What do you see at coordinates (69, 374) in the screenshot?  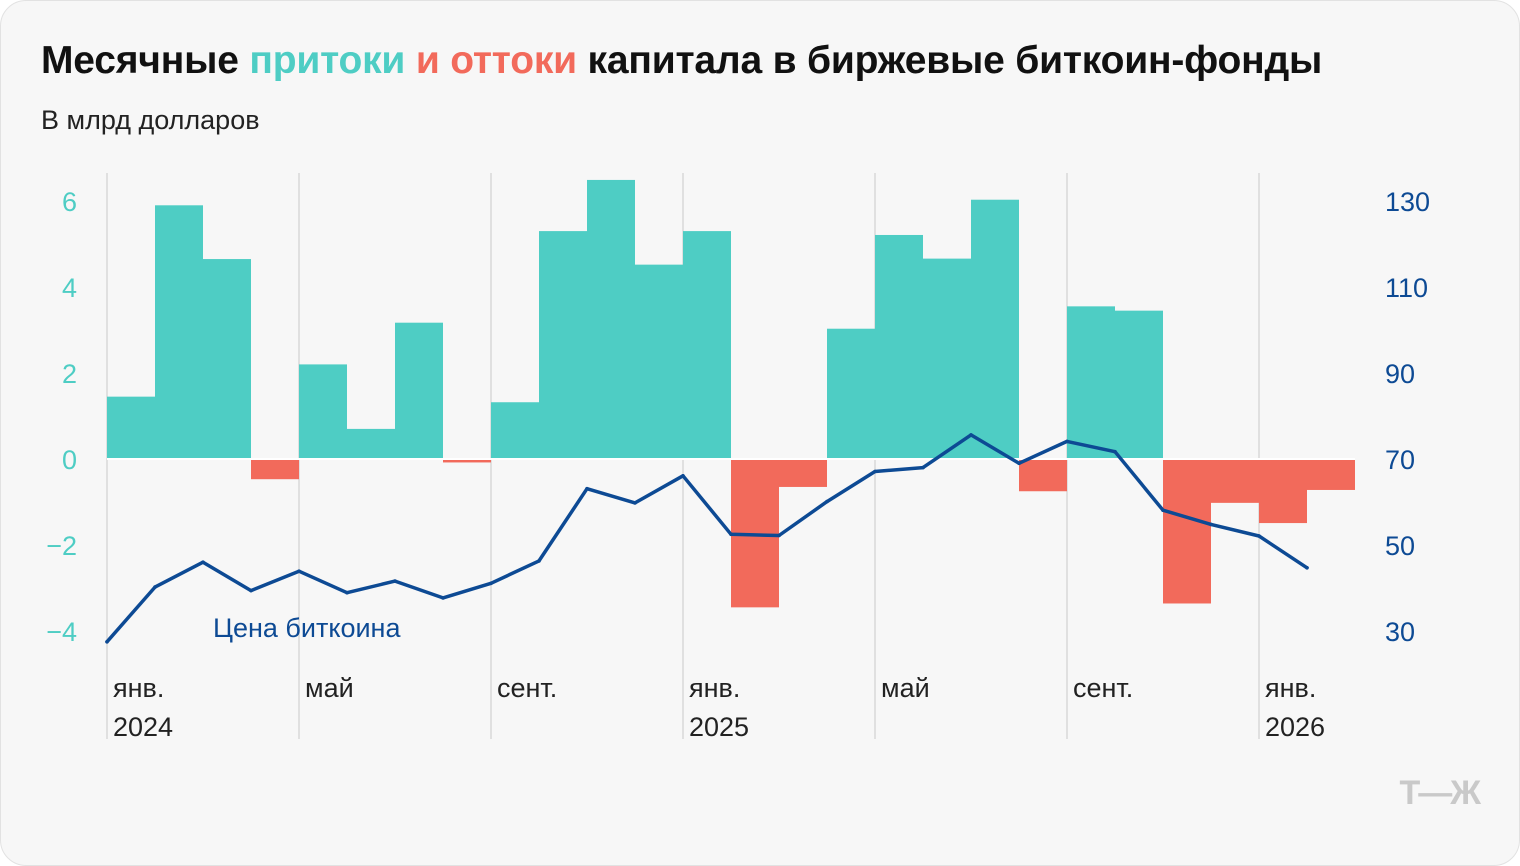 I see `y-left-tick-2: 2` at bounding box center [69, 374].